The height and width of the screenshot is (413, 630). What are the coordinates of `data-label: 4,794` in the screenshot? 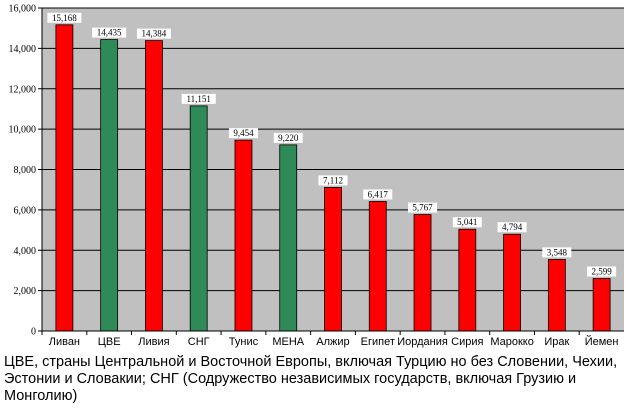 It's located at (512, 227).